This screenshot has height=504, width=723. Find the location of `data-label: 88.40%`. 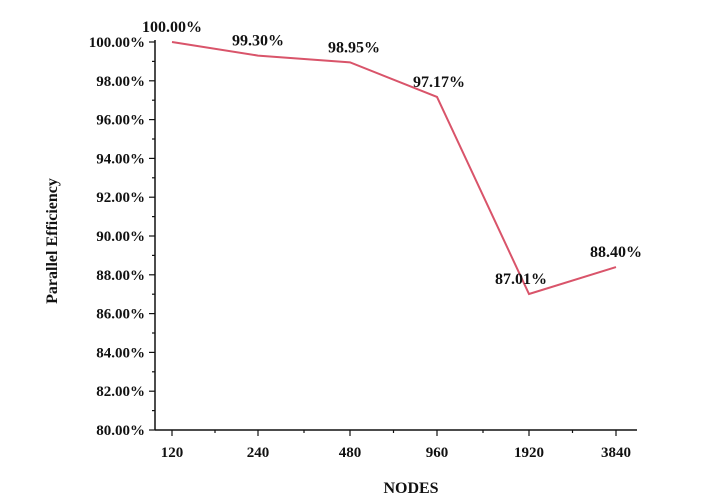

data-label: 88.40% is located at coordinates (616, 252).